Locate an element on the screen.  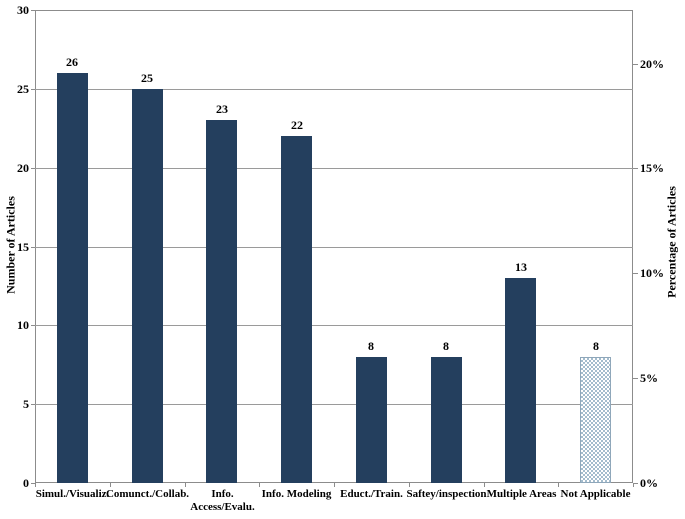
right-axis-title: Percentage of Articles is located at coordinates (671, 242).